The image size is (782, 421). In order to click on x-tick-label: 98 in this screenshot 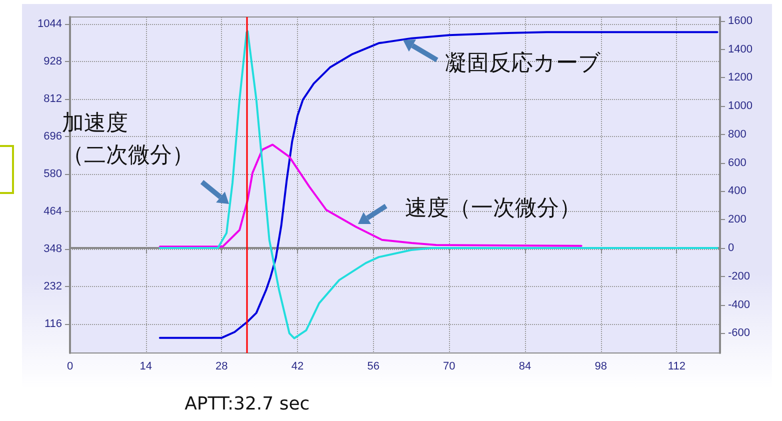, I will do `click(600, 366)`.